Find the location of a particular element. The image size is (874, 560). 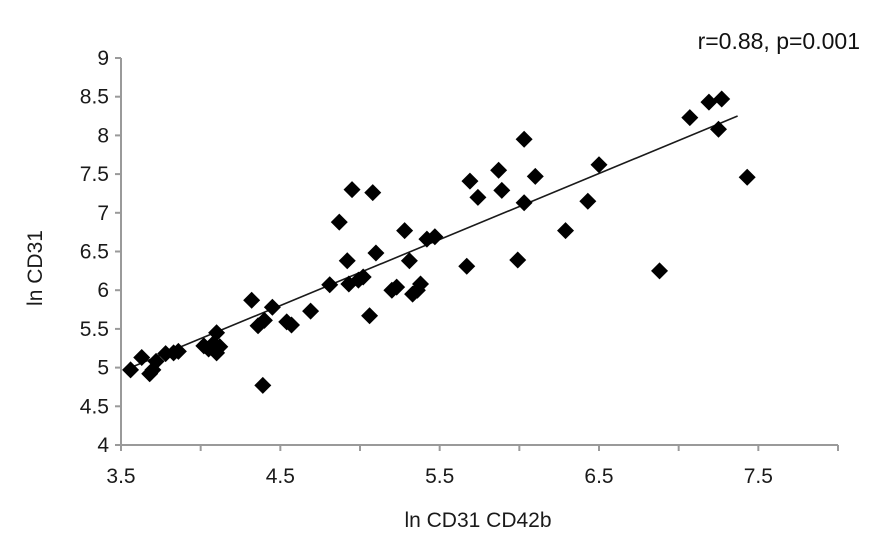

x-tick-label: 7.5 is located at coordinates (758, 476).